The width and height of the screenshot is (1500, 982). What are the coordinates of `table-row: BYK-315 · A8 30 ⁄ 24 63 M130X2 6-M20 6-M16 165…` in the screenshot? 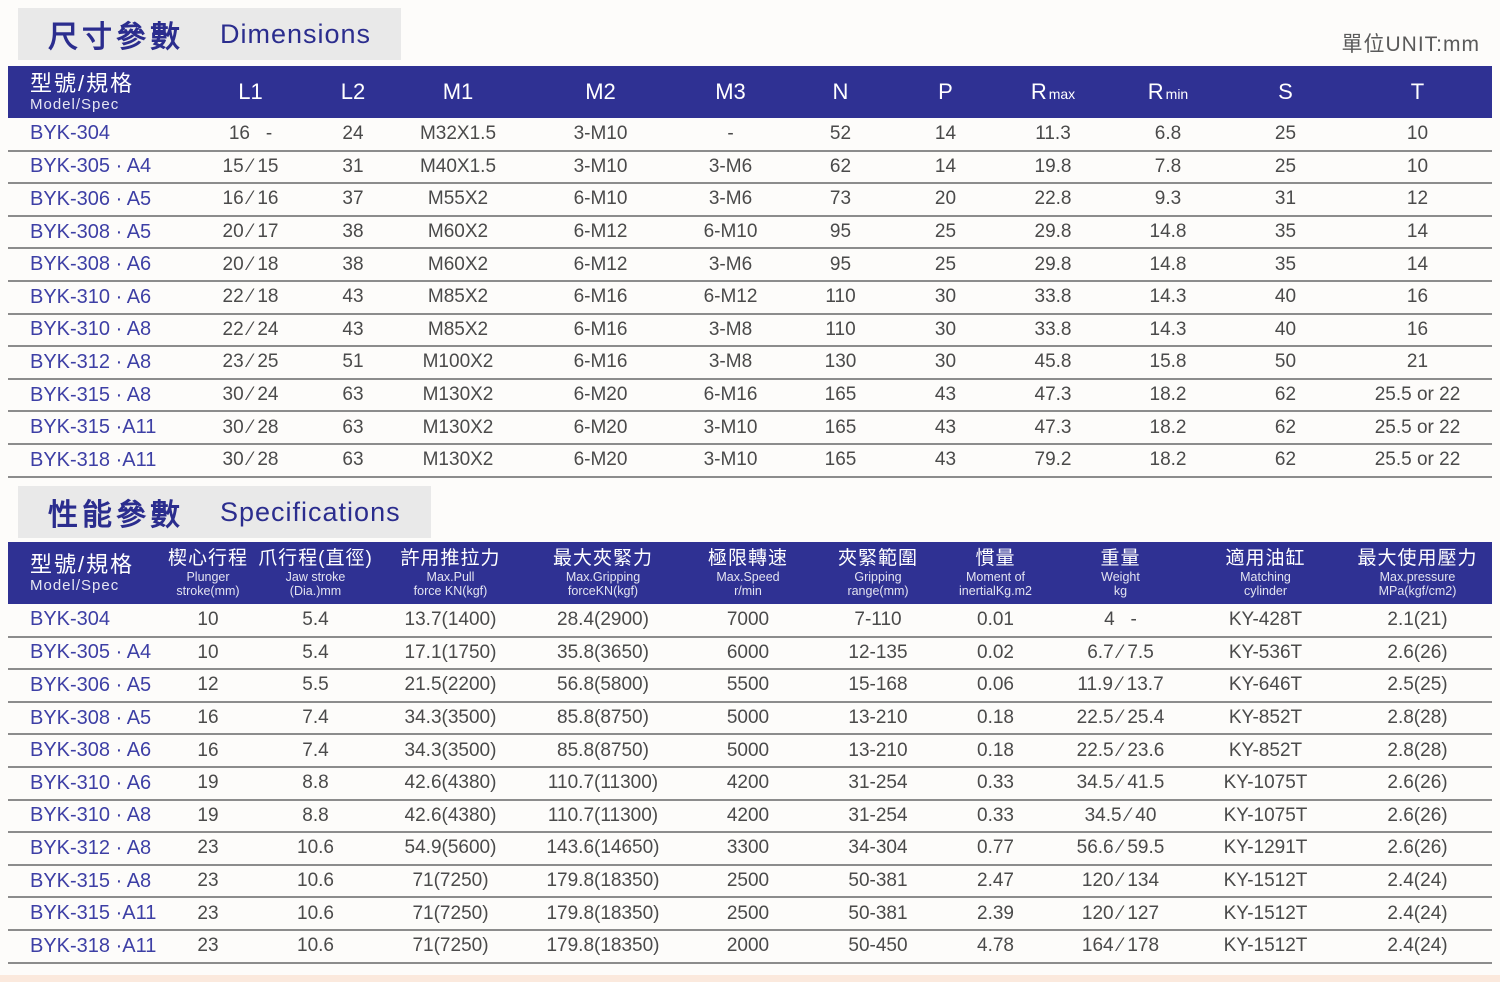 It's located at (750, 395).